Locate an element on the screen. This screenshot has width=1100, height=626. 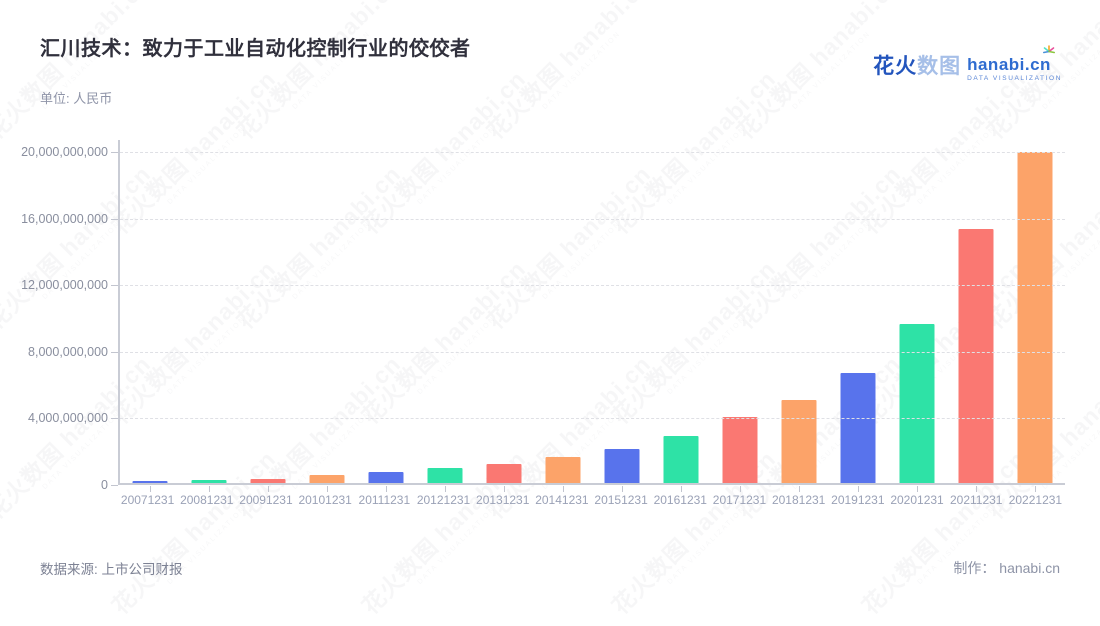
x-axis-label: 20201231 is located at coordinates (917, 500).